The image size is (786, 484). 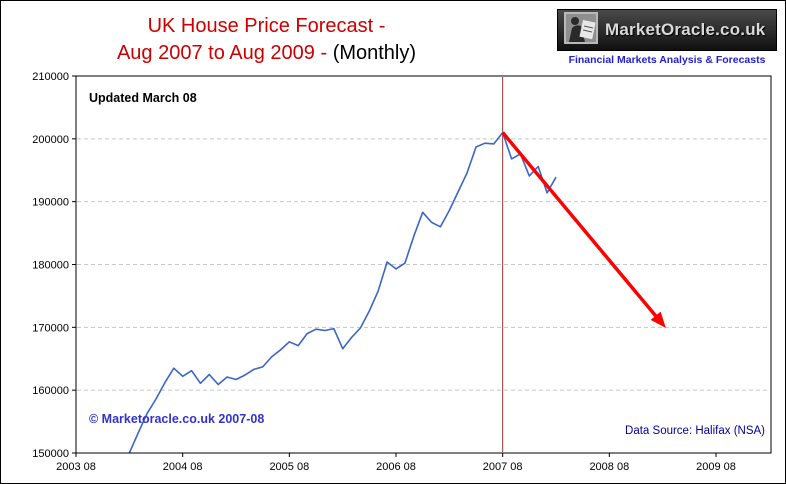 I want to click on updated-annotation: Updated March 08, so click(x=143, y=98).